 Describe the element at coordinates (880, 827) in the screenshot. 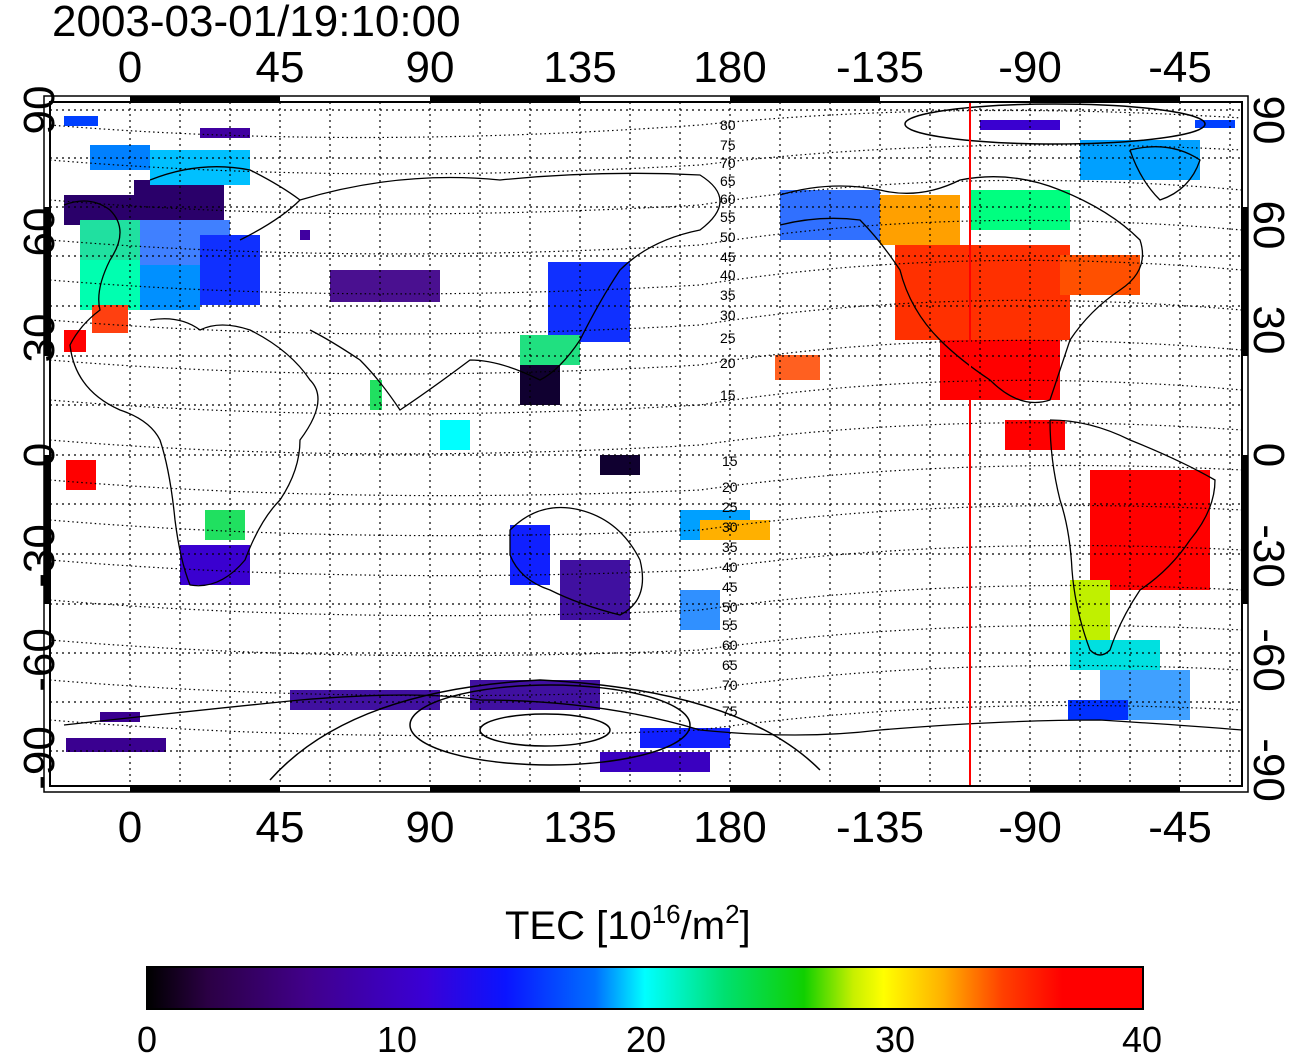

I see `bottom-lon-tick: -135` at that location.